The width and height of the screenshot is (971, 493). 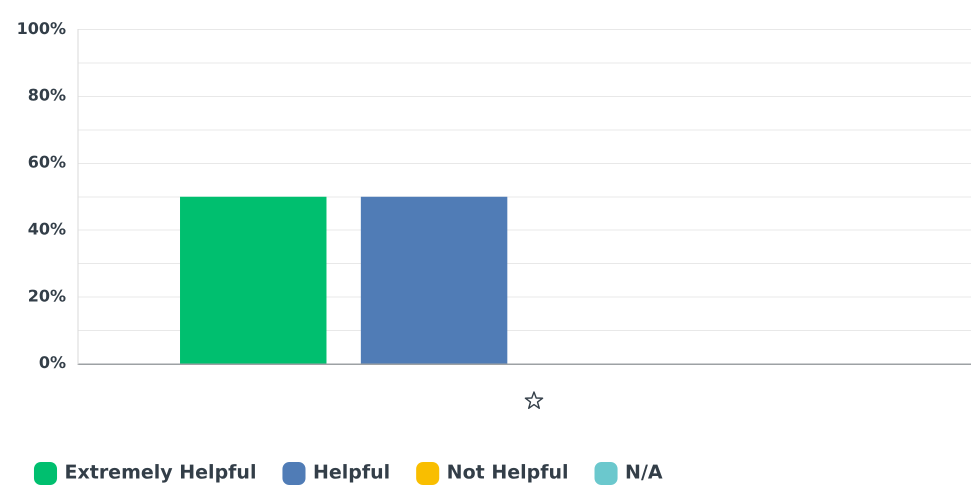 What do you see at coordinates (644, 472) in the screenshot?
I see `legend-label: N/A` at bounding box center [644, 472].